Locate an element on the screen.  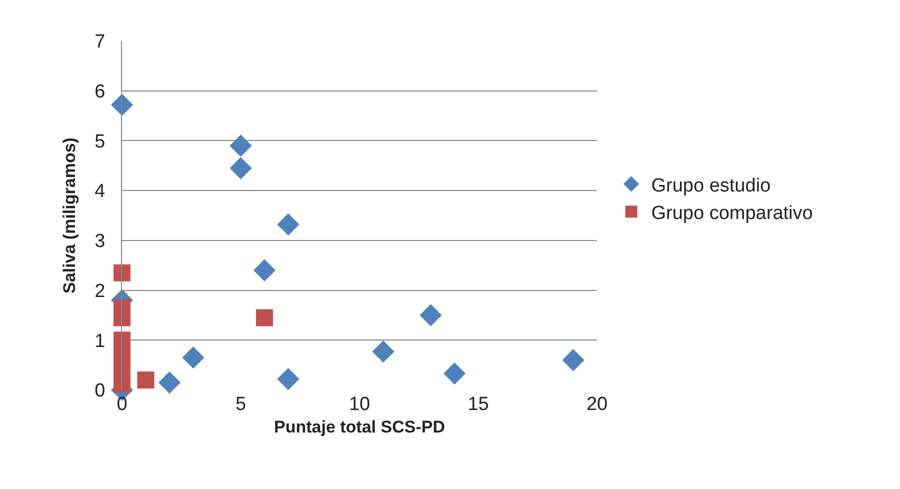
x-tick-label: 10 is located at coordinates (359, 404).